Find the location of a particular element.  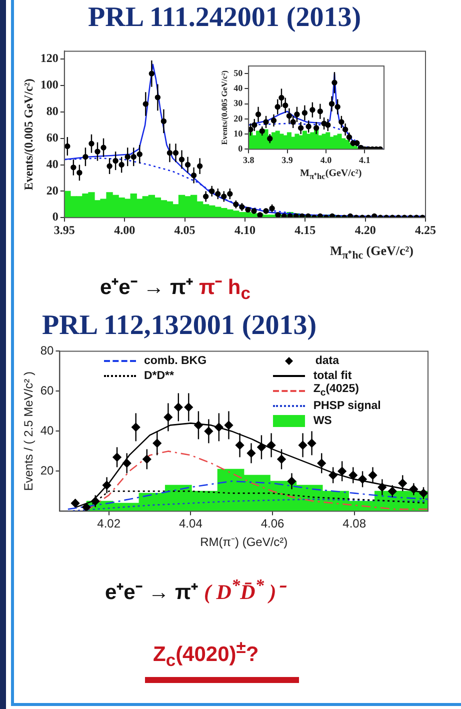

text: Z$_{c}$(4020)$^{±}$? is located at coordinates (222, 660).